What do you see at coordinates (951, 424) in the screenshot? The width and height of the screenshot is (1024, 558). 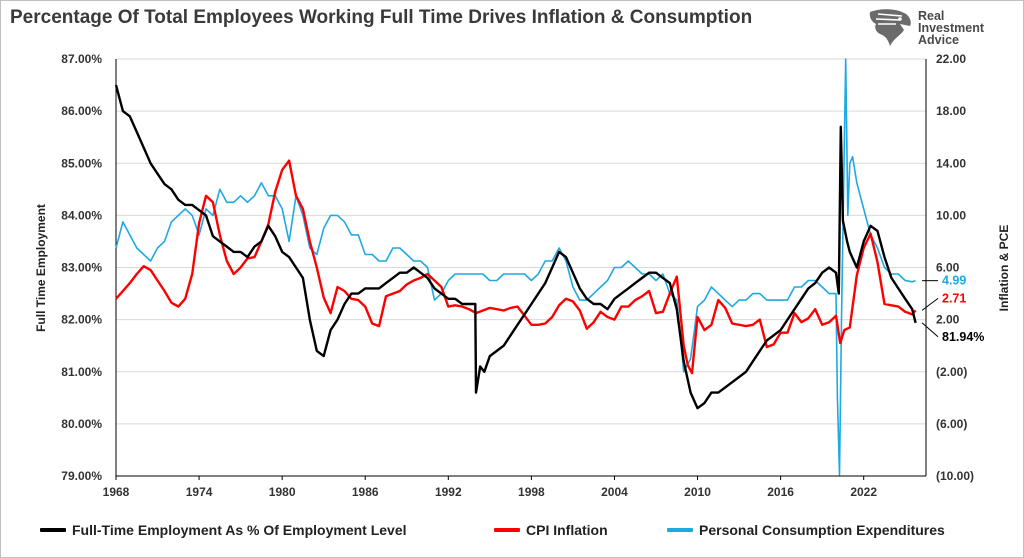 I see `right-tick-label: (6.00)` at bounding box center [951, 424].